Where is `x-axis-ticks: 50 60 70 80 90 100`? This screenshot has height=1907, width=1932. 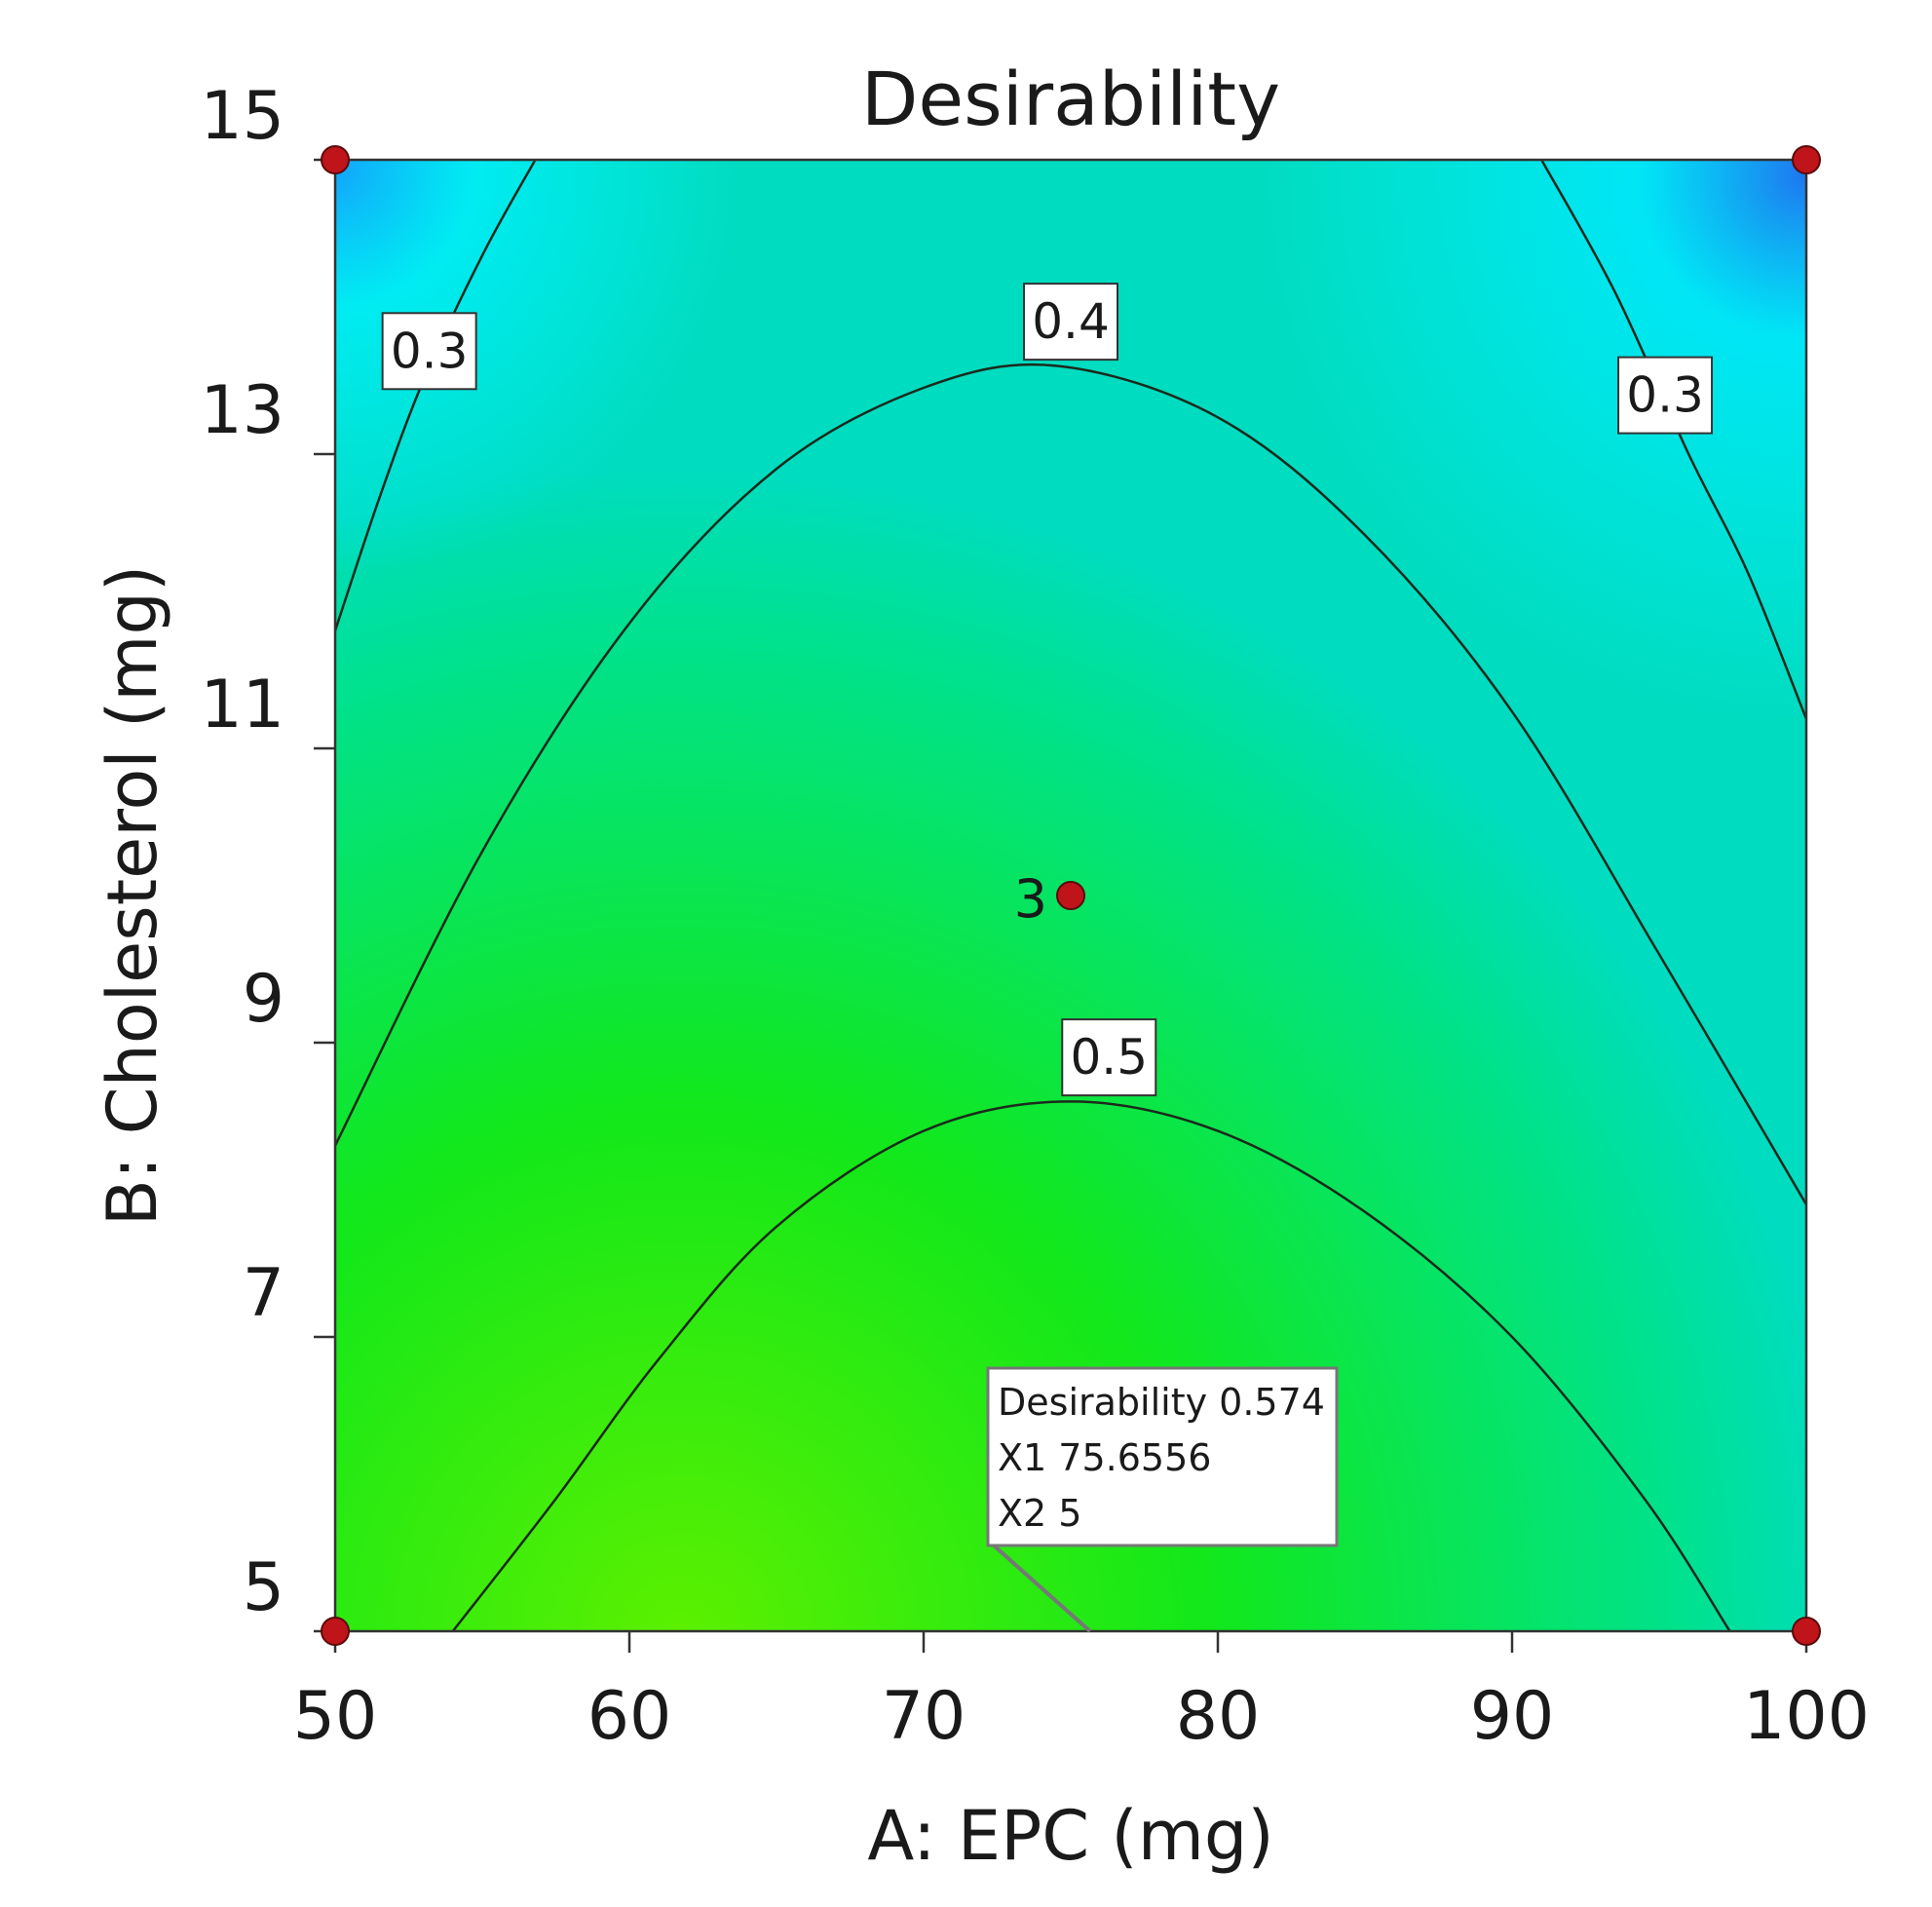
x-axis-ticks: 50 60 70 80 90 100 is located at coordinates (1081, 1693).